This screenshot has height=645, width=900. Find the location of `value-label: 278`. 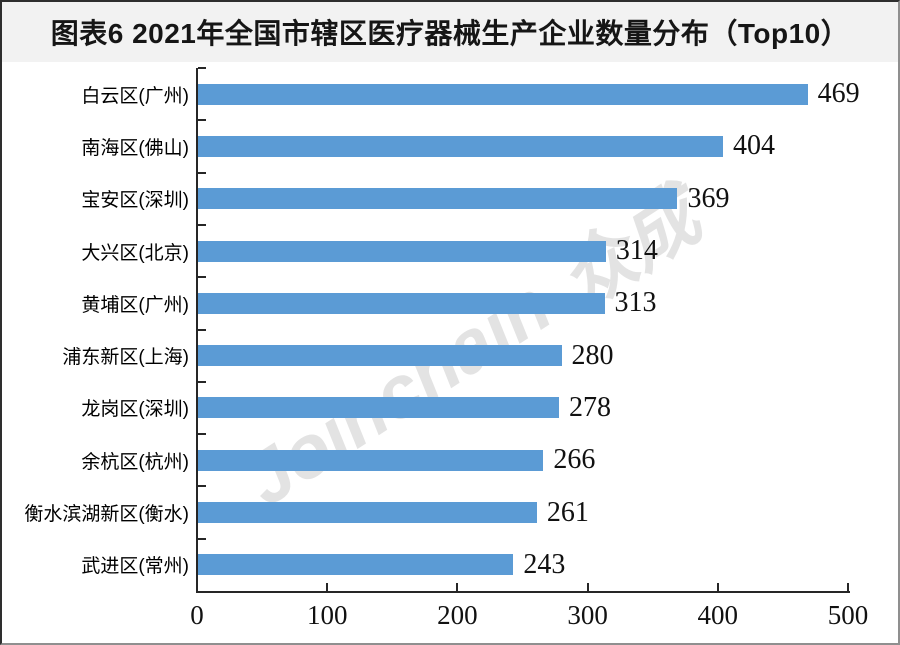

value-label: 278 is located at coordinates (589, 407).